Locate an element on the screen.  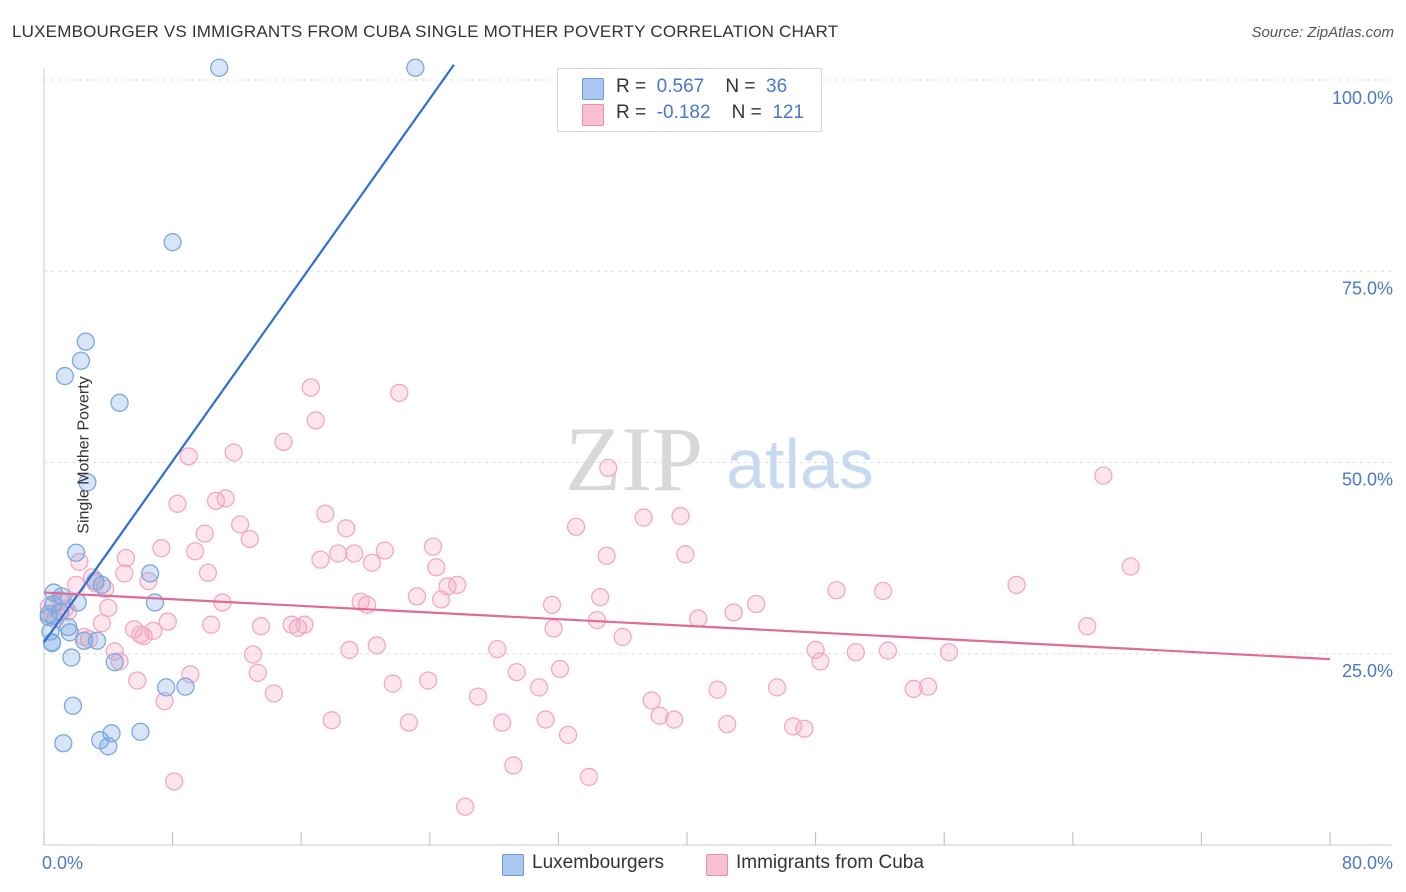
y-axis-label: Single Mother Poverty is located at coordinates (84, 455).